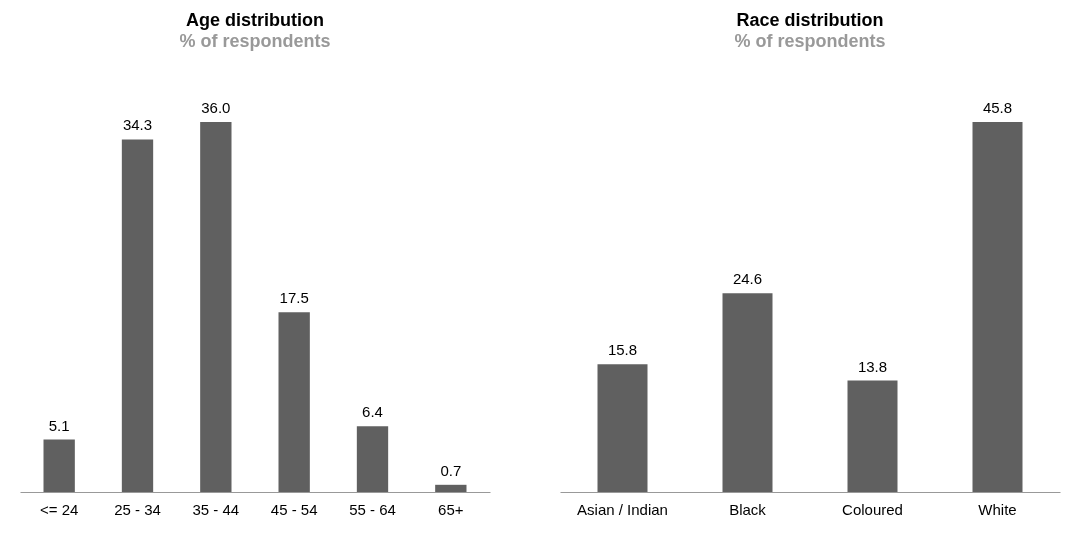 The height and width of the screenshot is (546, 1068). What do you see at coordinates (372, 412) in the screenshot?
I see `data-label: 6.4` at bounding box center [372, 412].